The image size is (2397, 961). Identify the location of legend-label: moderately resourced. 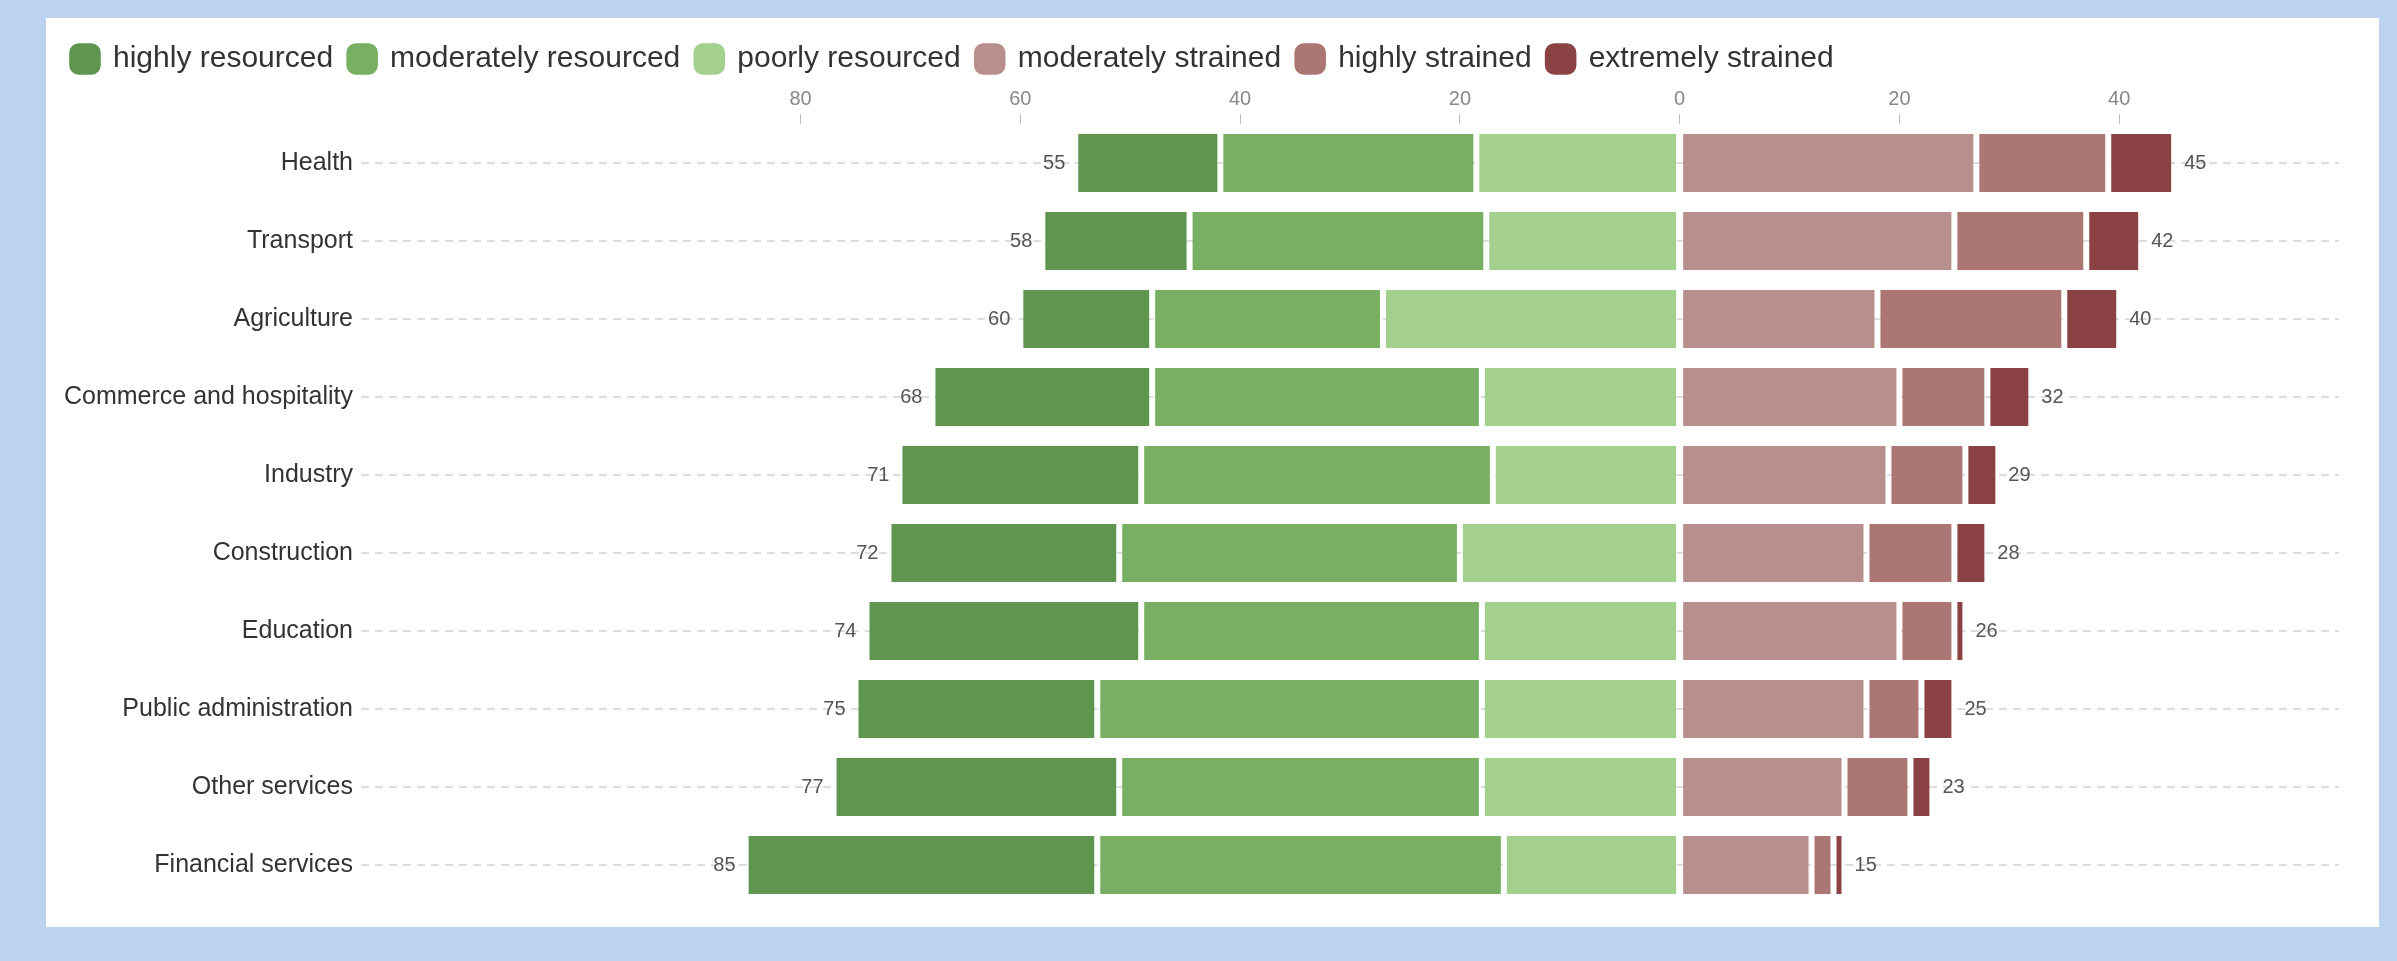
(535, 57).